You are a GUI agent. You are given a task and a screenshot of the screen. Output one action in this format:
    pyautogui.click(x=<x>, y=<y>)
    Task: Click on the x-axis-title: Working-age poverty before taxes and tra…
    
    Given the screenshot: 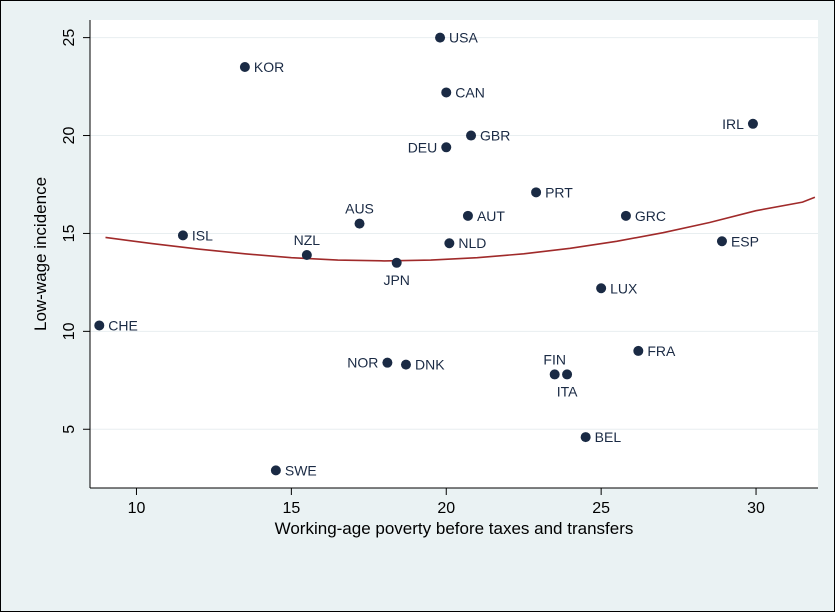 What is the action you would take?
    pyautogui.click(x=454, y=528)
    